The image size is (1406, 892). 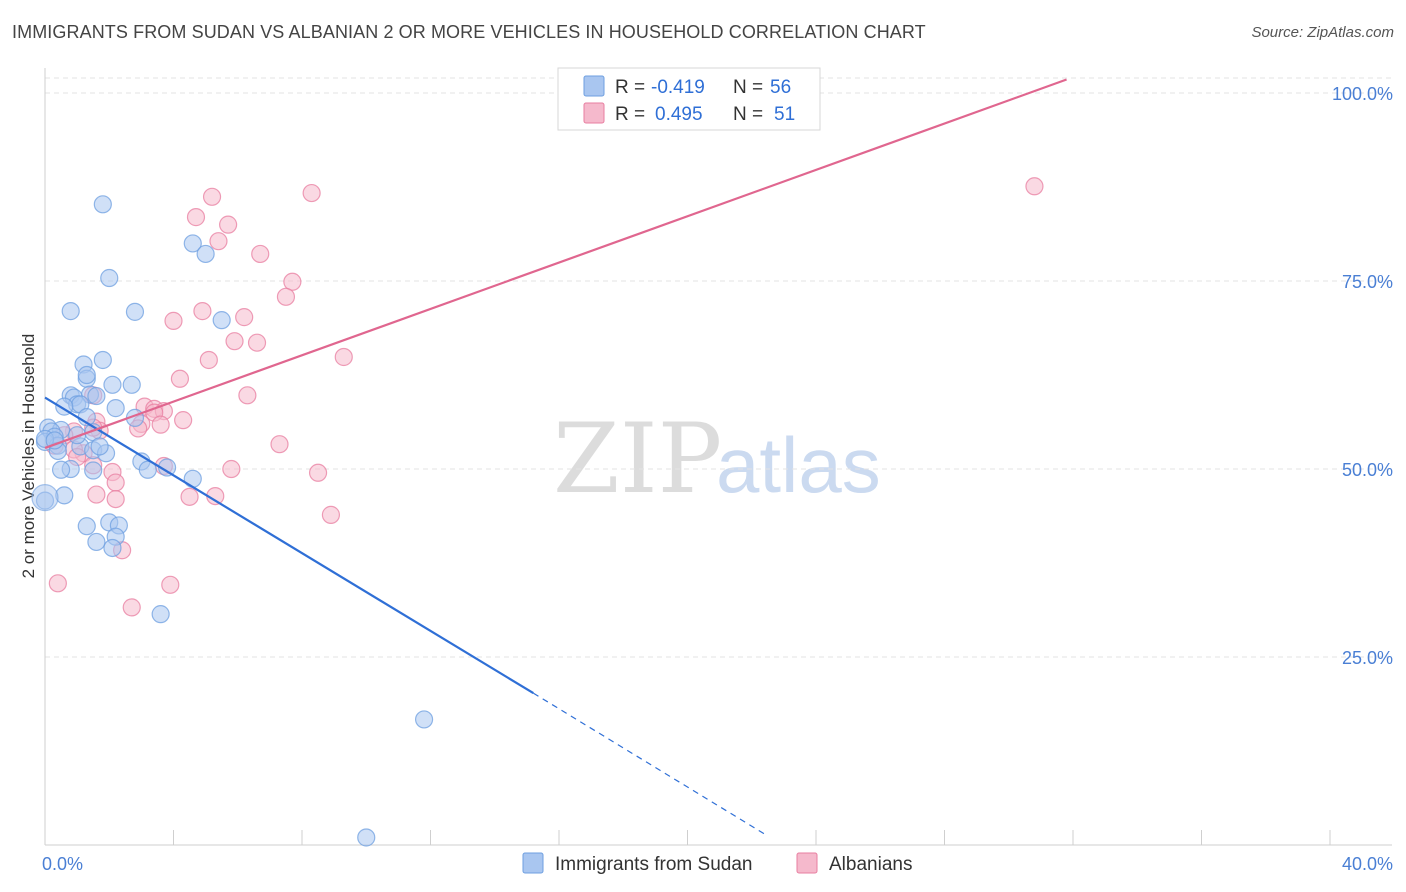 What do you see at coordinates (679, 114) in the screenshot?
I see `legend-r-value-2: 0.495` at bounding box center [679, 114].